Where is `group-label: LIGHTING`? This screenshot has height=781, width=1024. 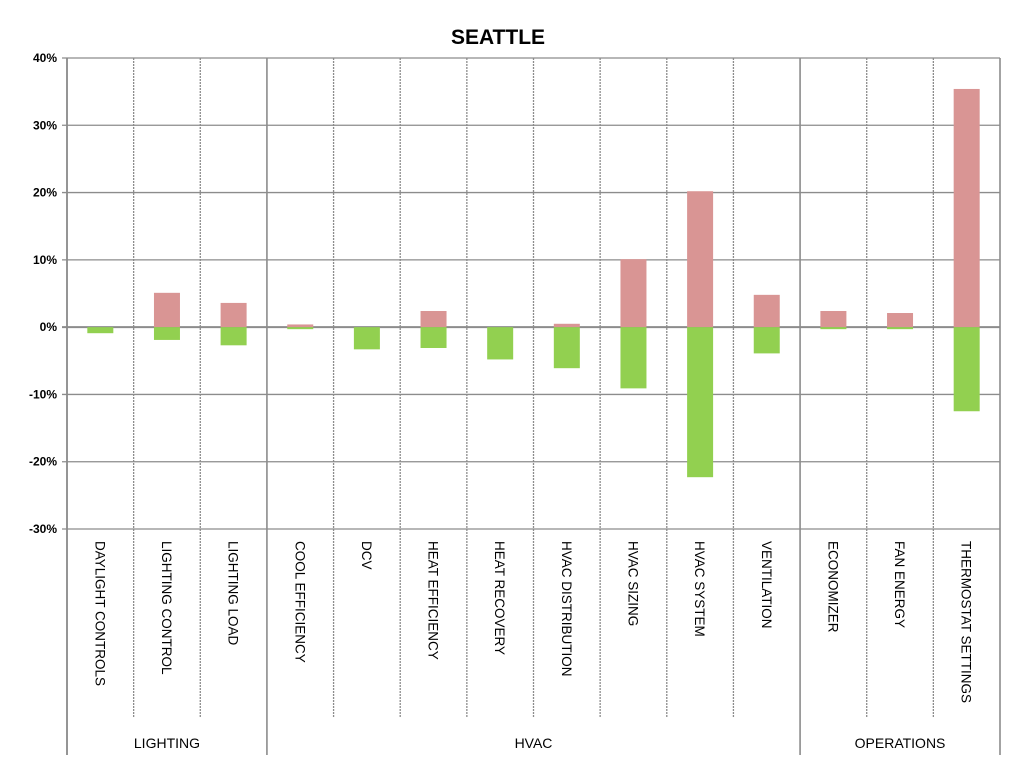 group-label: LIGHTING is located at coordinates (167, 743).